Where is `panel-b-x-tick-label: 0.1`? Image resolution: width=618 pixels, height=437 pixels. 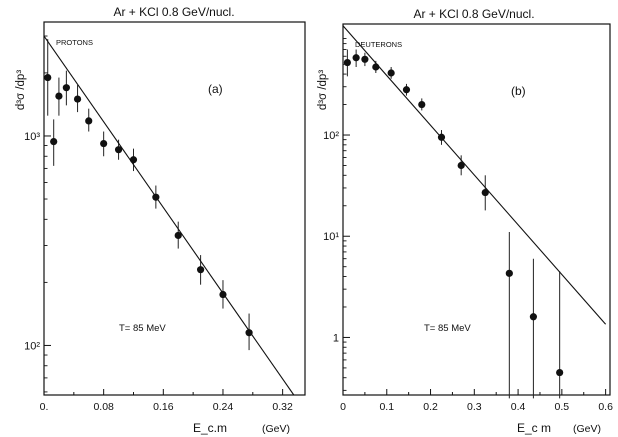 panel-b-x-tick-label: 0.1 is located at coordinates (386, 407).